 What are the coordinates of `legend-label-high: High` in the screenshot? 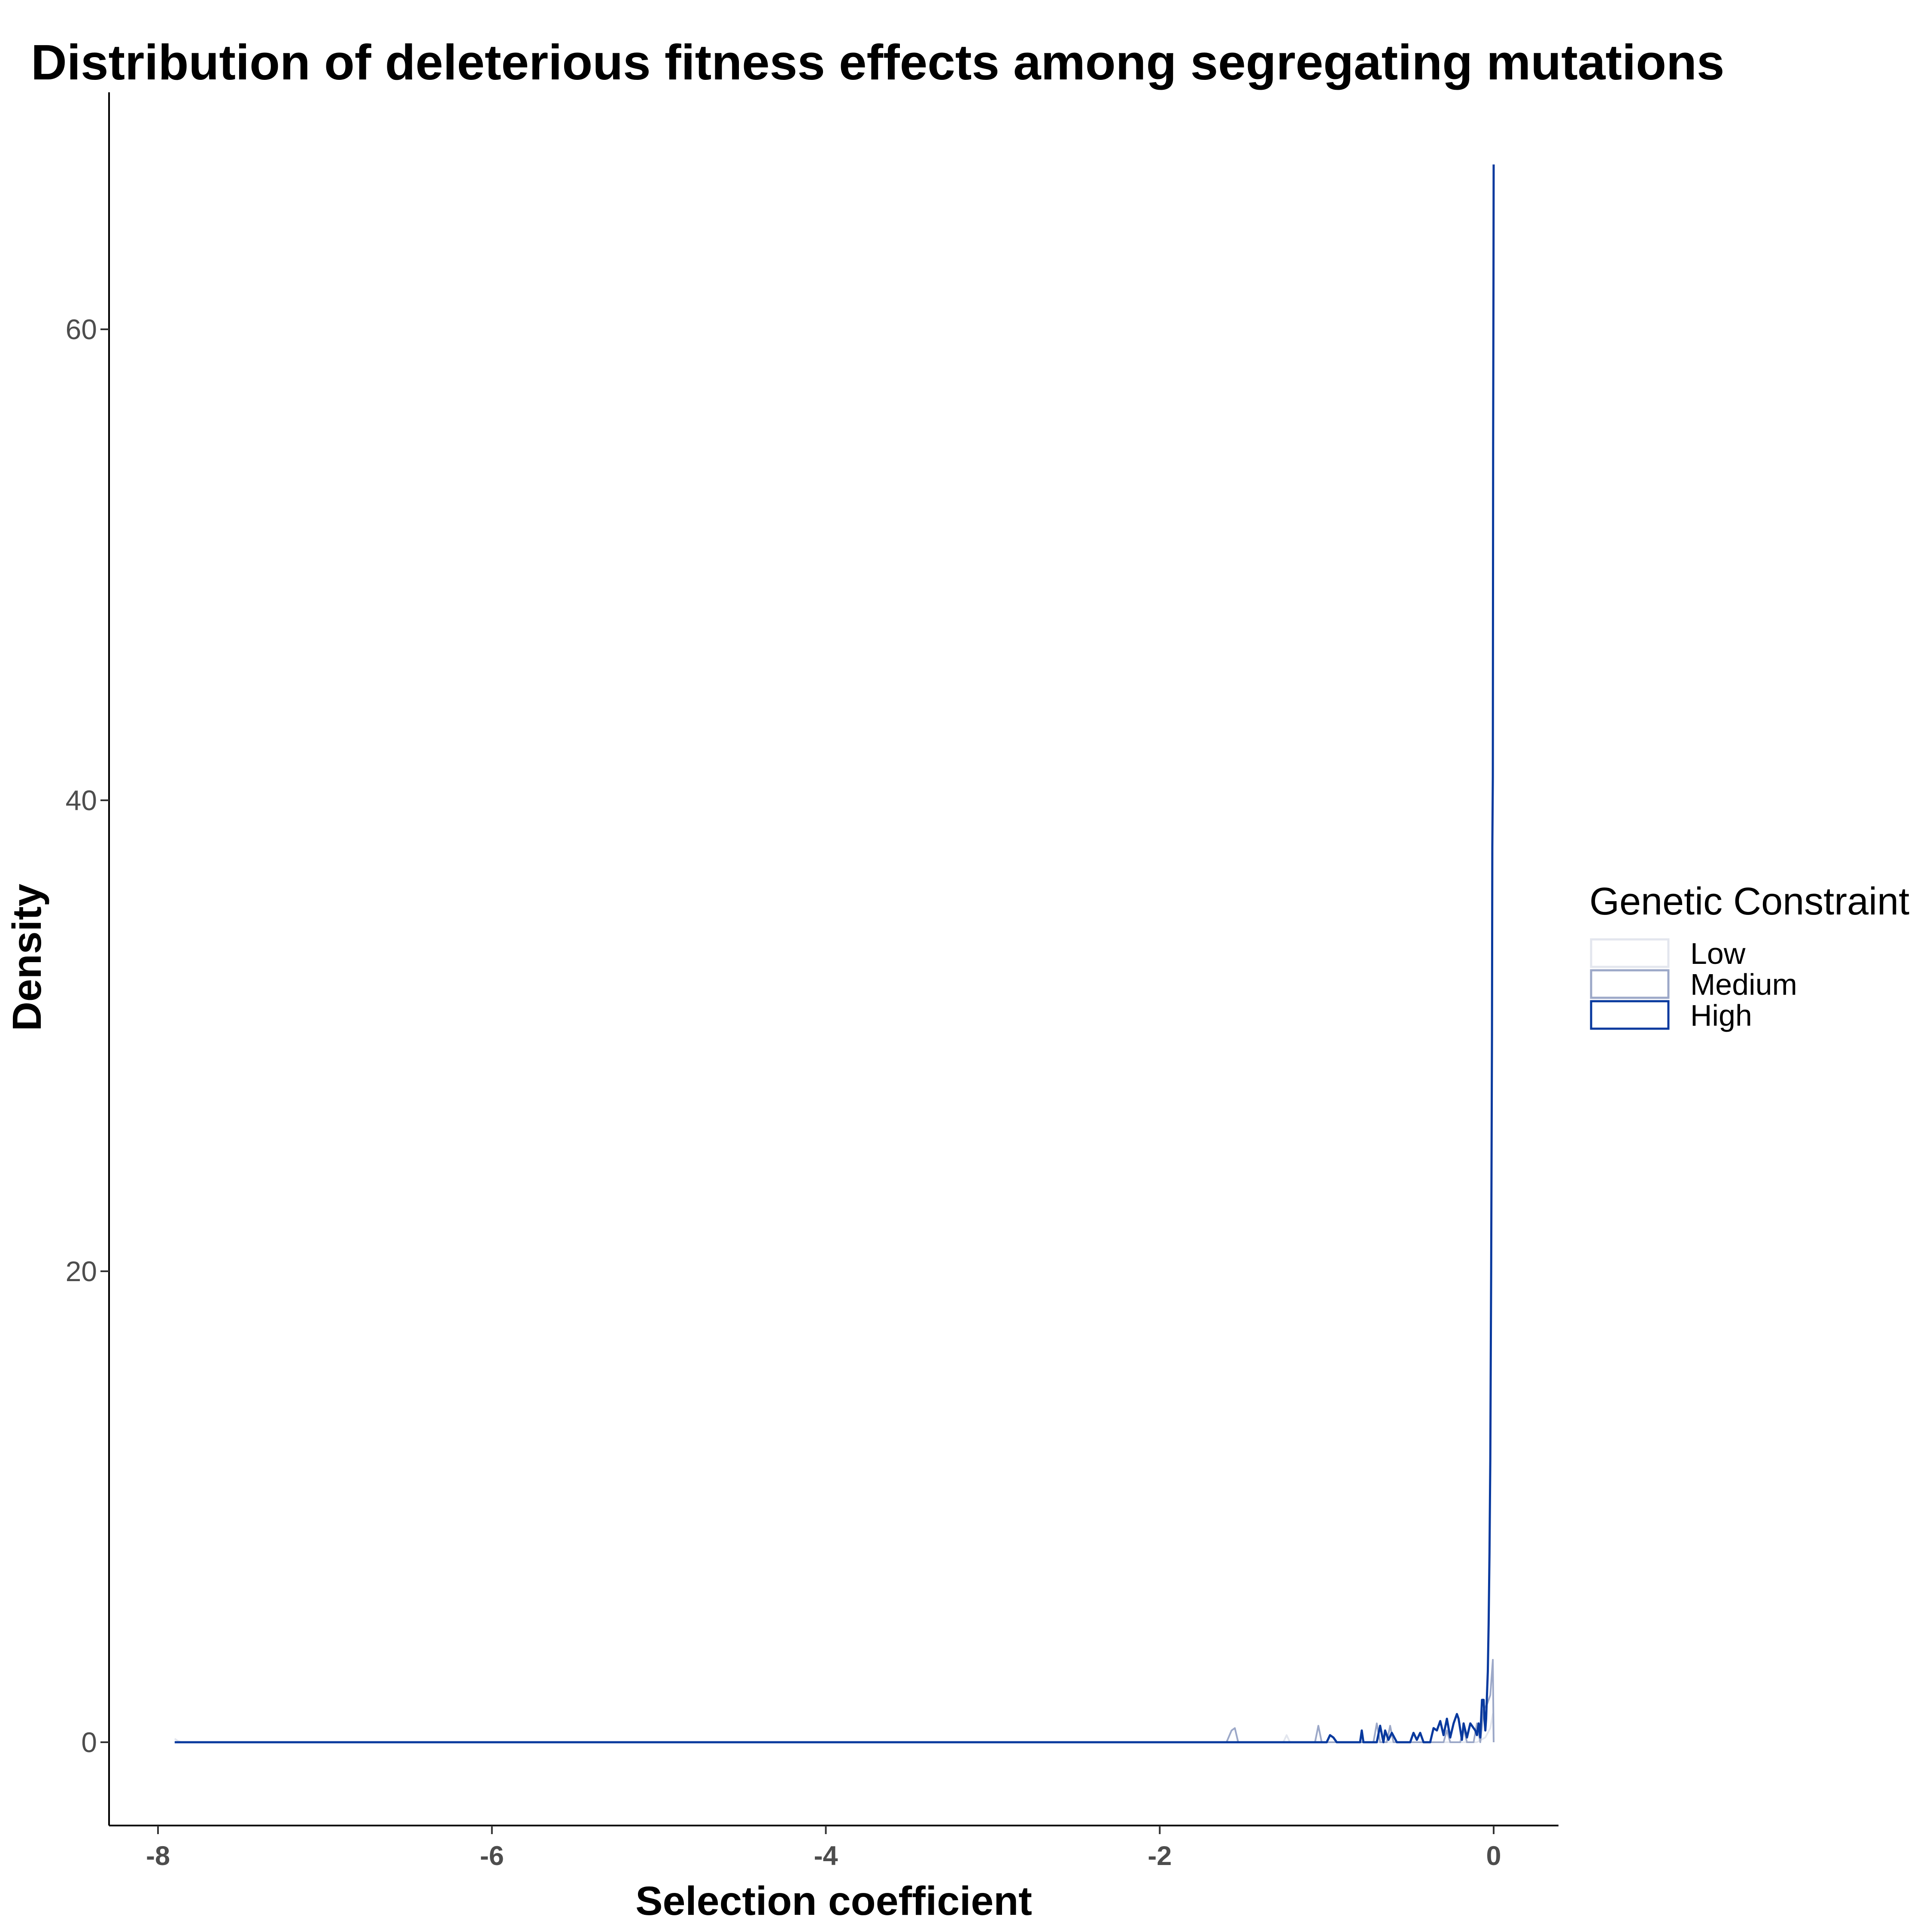 It's located at (1721, 1016).